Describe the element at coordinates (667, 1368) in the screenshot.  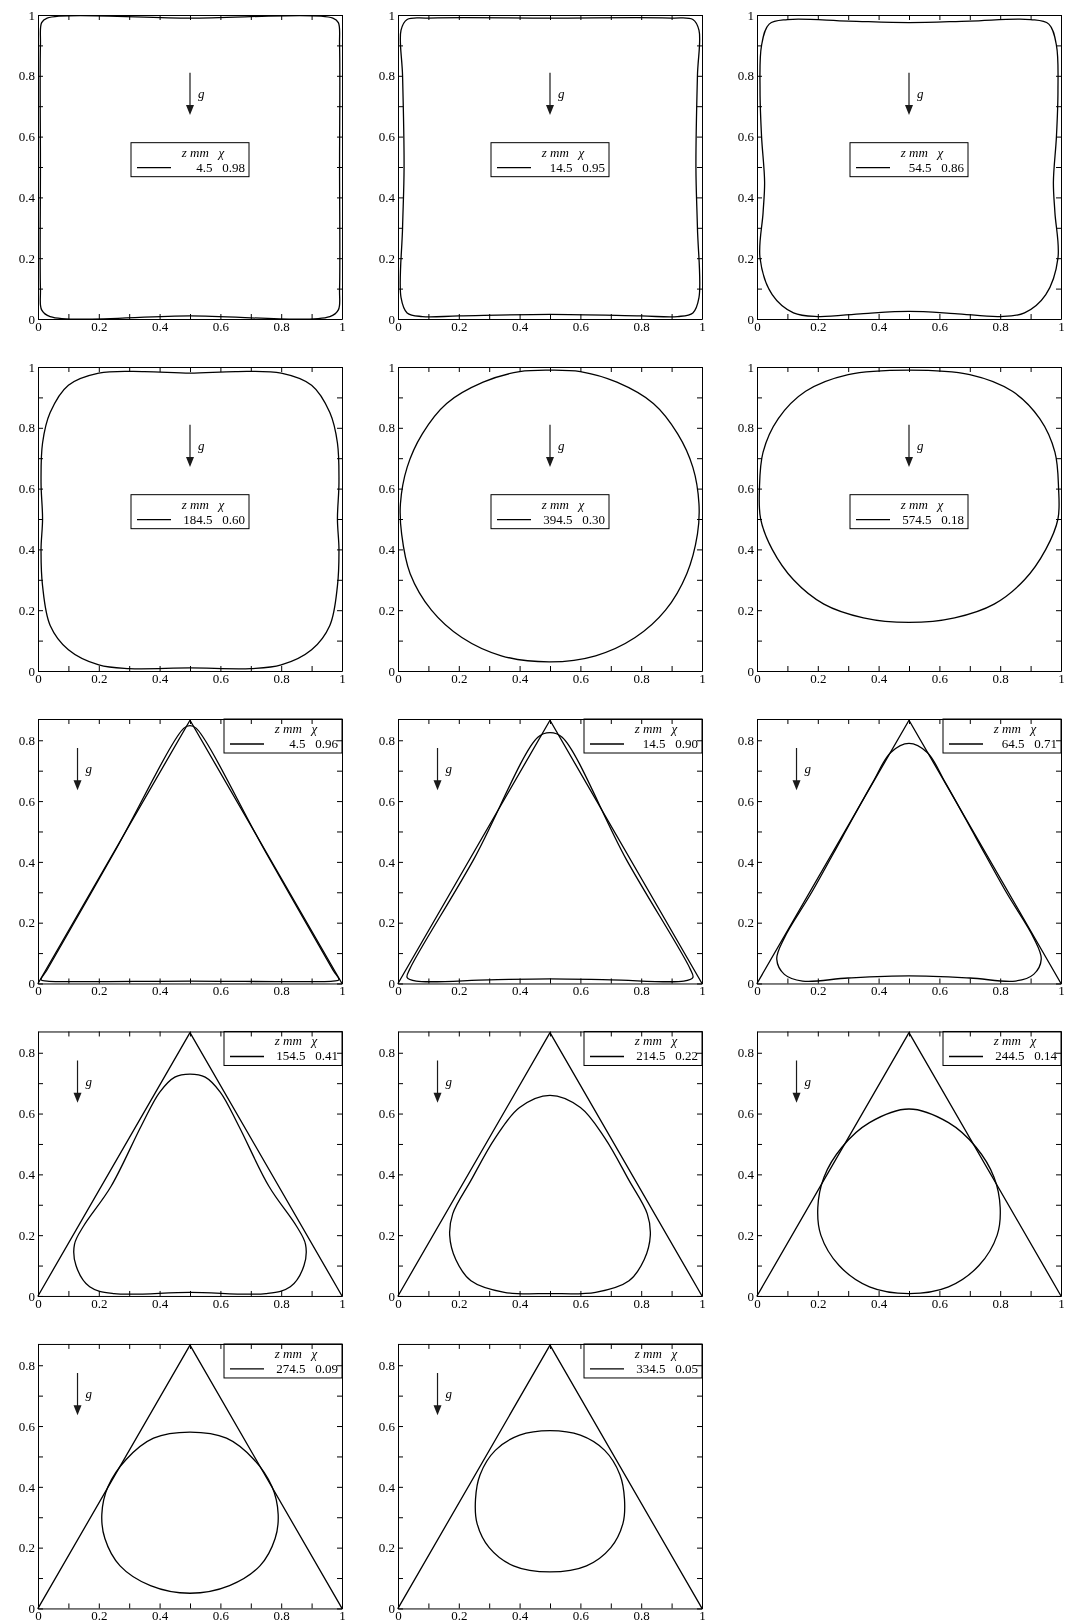
I see `annotation: 334.5 0.05` at that location.